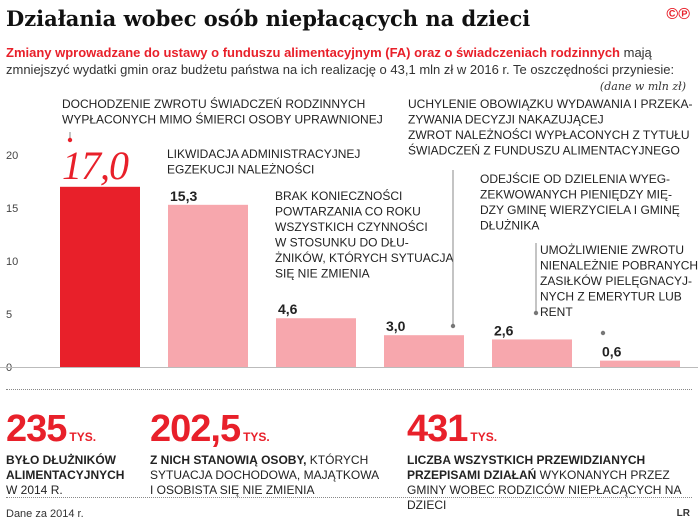  What do you see at coordinates (65, 467) in the screenshot?
I see `stat-debtors-bold: BYŁO DŁUŻNIKÓW ALIMENTACYJNYCH` at bounding box center [65, 467].